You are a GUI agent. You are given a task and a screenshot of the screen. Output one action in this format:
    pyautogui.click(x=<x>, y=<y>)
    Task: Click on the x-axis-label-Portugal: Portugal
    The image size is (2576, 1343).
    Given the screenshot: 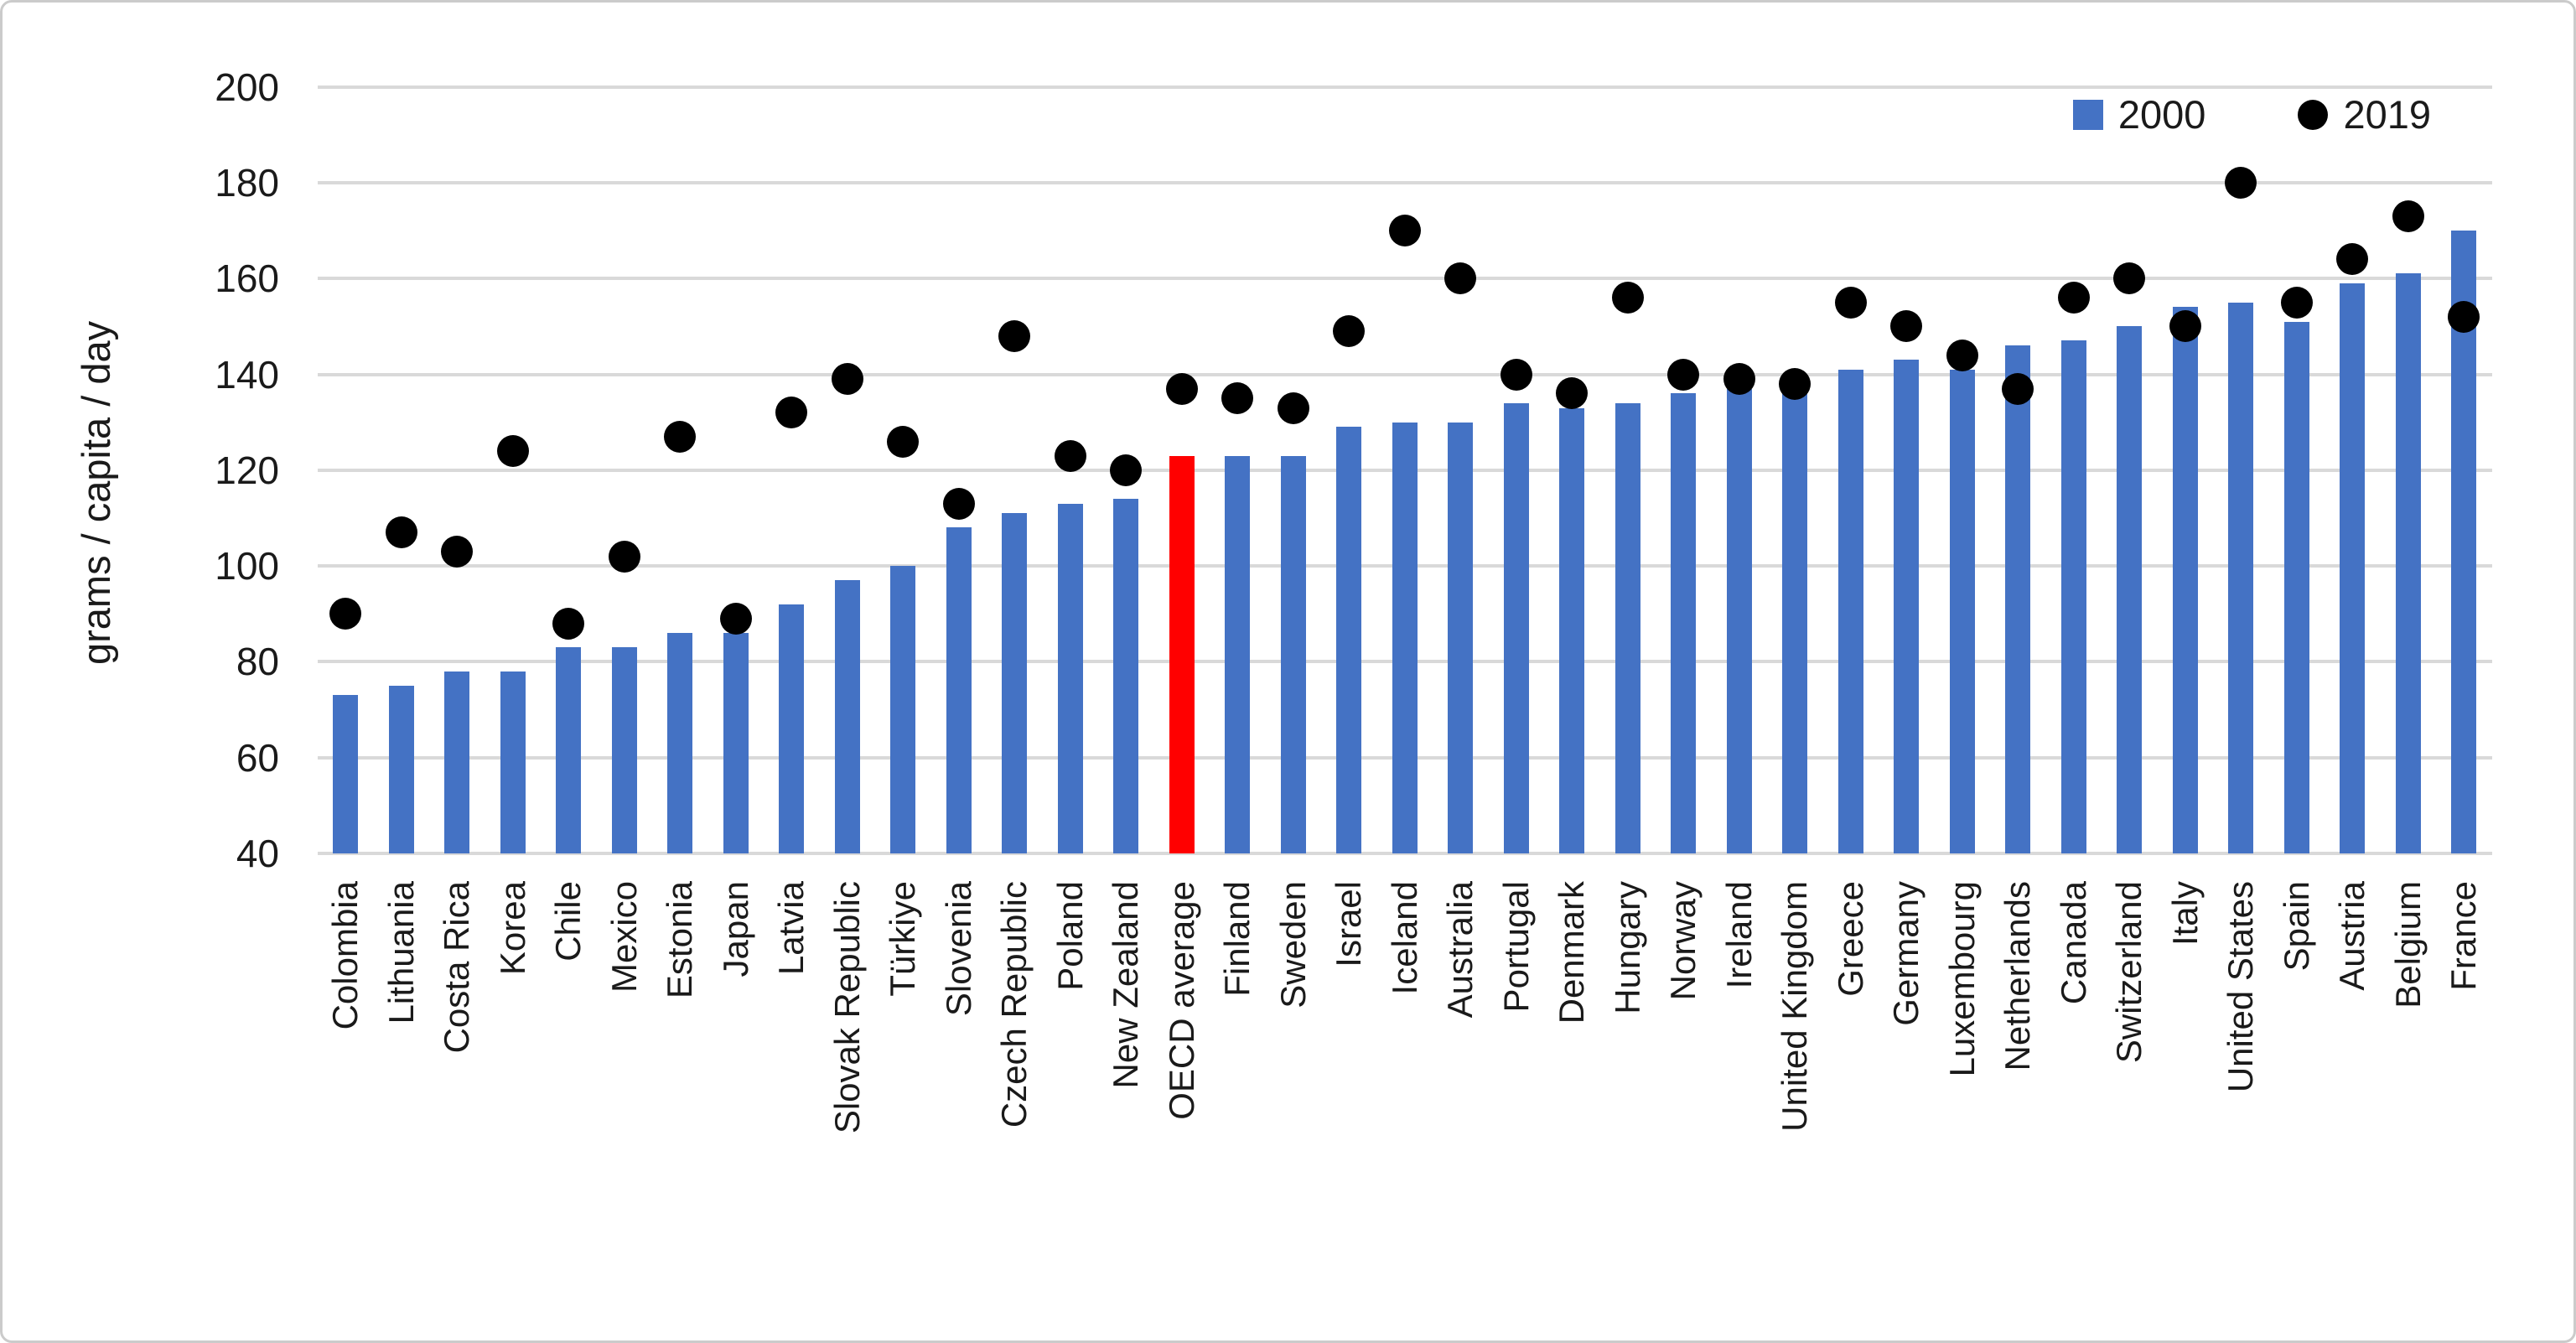 What is the action you would take?
    pyautogui.click(x=1515, y=947)
    